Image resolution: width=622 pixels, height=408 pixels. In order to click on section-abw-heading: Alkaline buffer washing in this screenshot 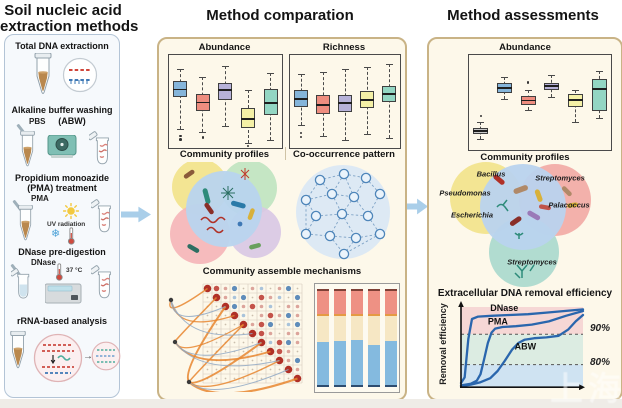, I will do `click(62, 110)`.